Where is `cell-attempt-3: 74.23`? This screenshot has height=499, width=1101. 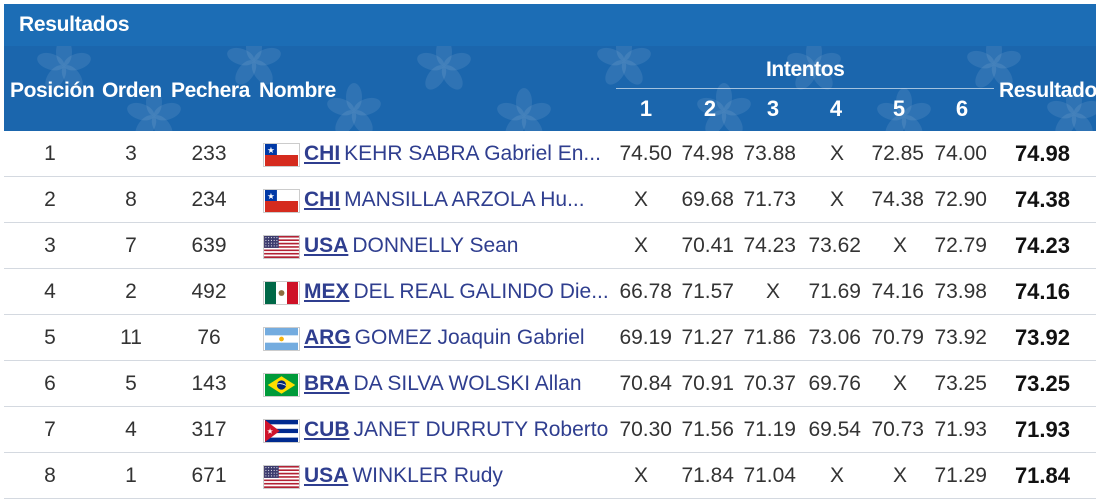
cell-attempt-3: 74.23 is located at coordinates (769, 245).